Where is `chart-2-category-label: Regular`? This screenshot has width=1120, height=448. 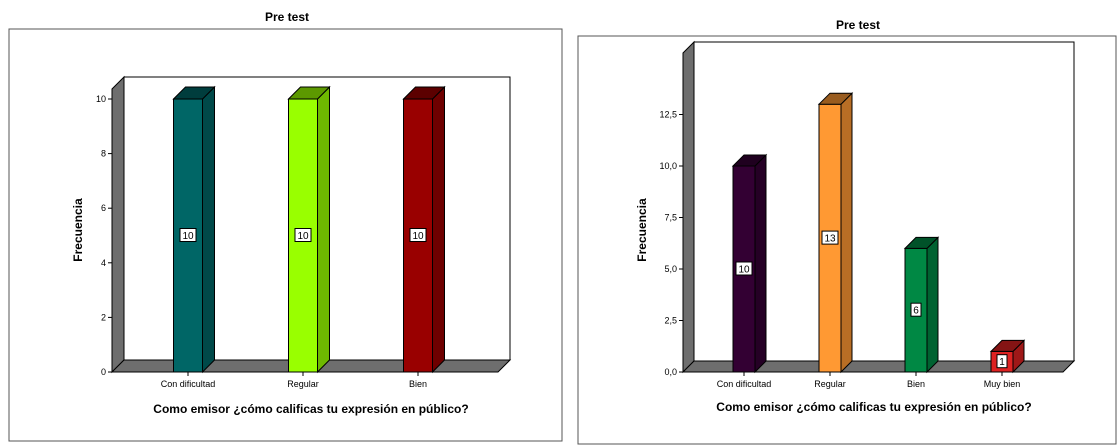 chart-2-category-label: Regular is located at coordinates (830, 384).